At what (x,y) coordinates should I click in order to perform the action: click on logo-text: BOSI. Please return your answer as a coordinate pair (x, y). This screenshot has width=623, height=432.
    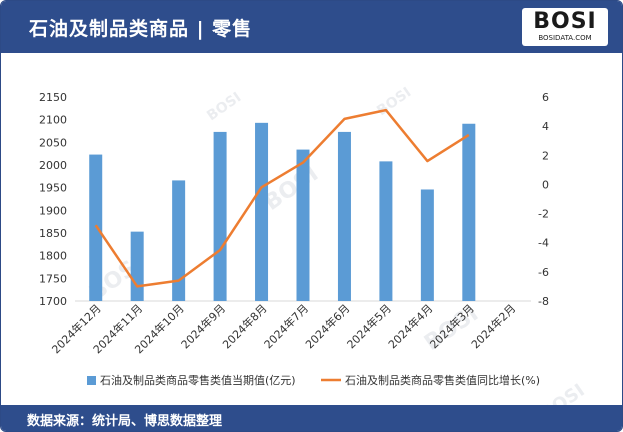
    Looking at the image, I should click on (565, 21).